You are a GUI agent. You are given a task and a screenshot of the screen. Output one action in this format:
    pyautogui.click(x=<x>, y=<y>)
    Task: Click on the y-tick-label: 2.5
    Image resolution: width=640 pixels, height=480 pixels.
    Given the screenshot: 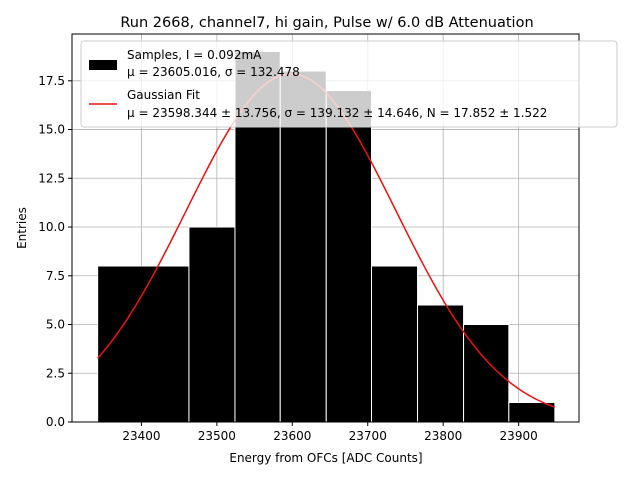 What is the action you would take?
    pyautogui.click(x=55, y=373)
    